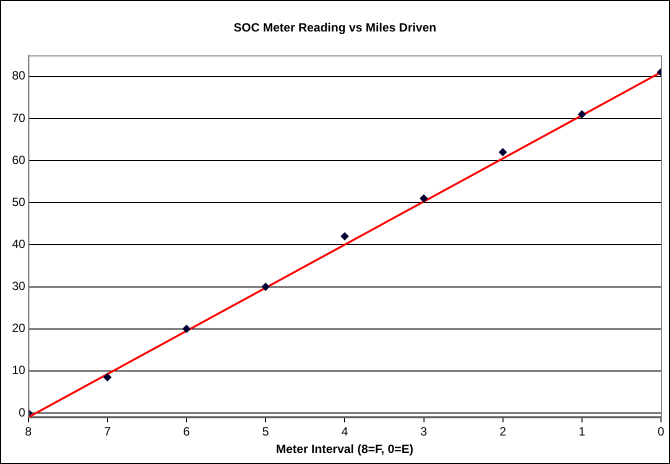 The height and width of the screenshot is (464, 670). What do you see at coordinates (661, 431) in the screenshot?
I see `x-tick-label: 0` at bounding box center [661, 431].